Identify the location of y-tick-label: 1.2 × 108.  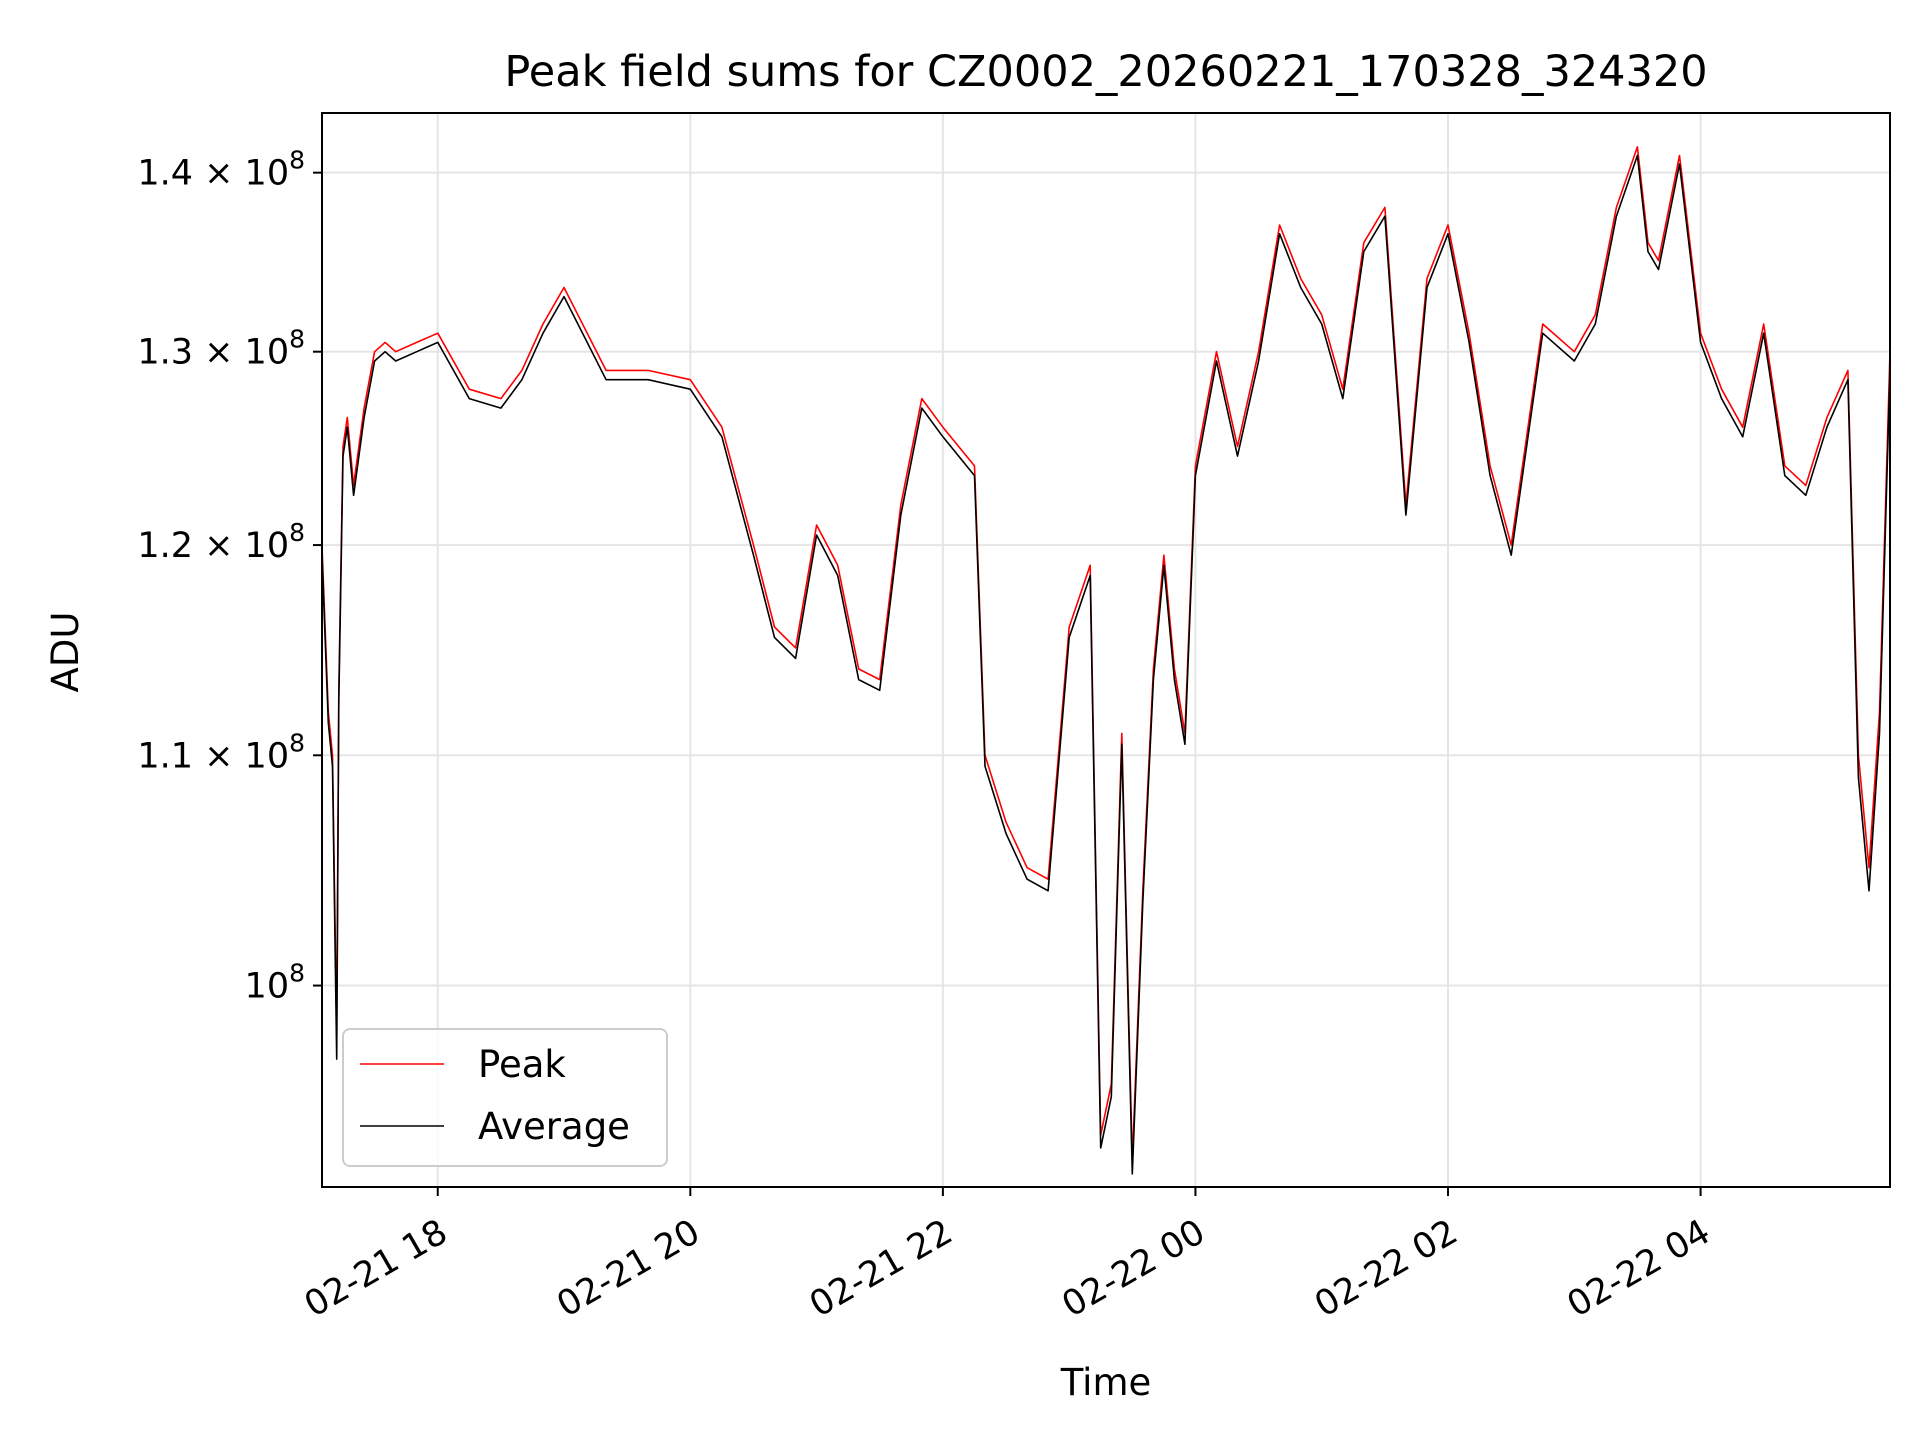
(221, 542).